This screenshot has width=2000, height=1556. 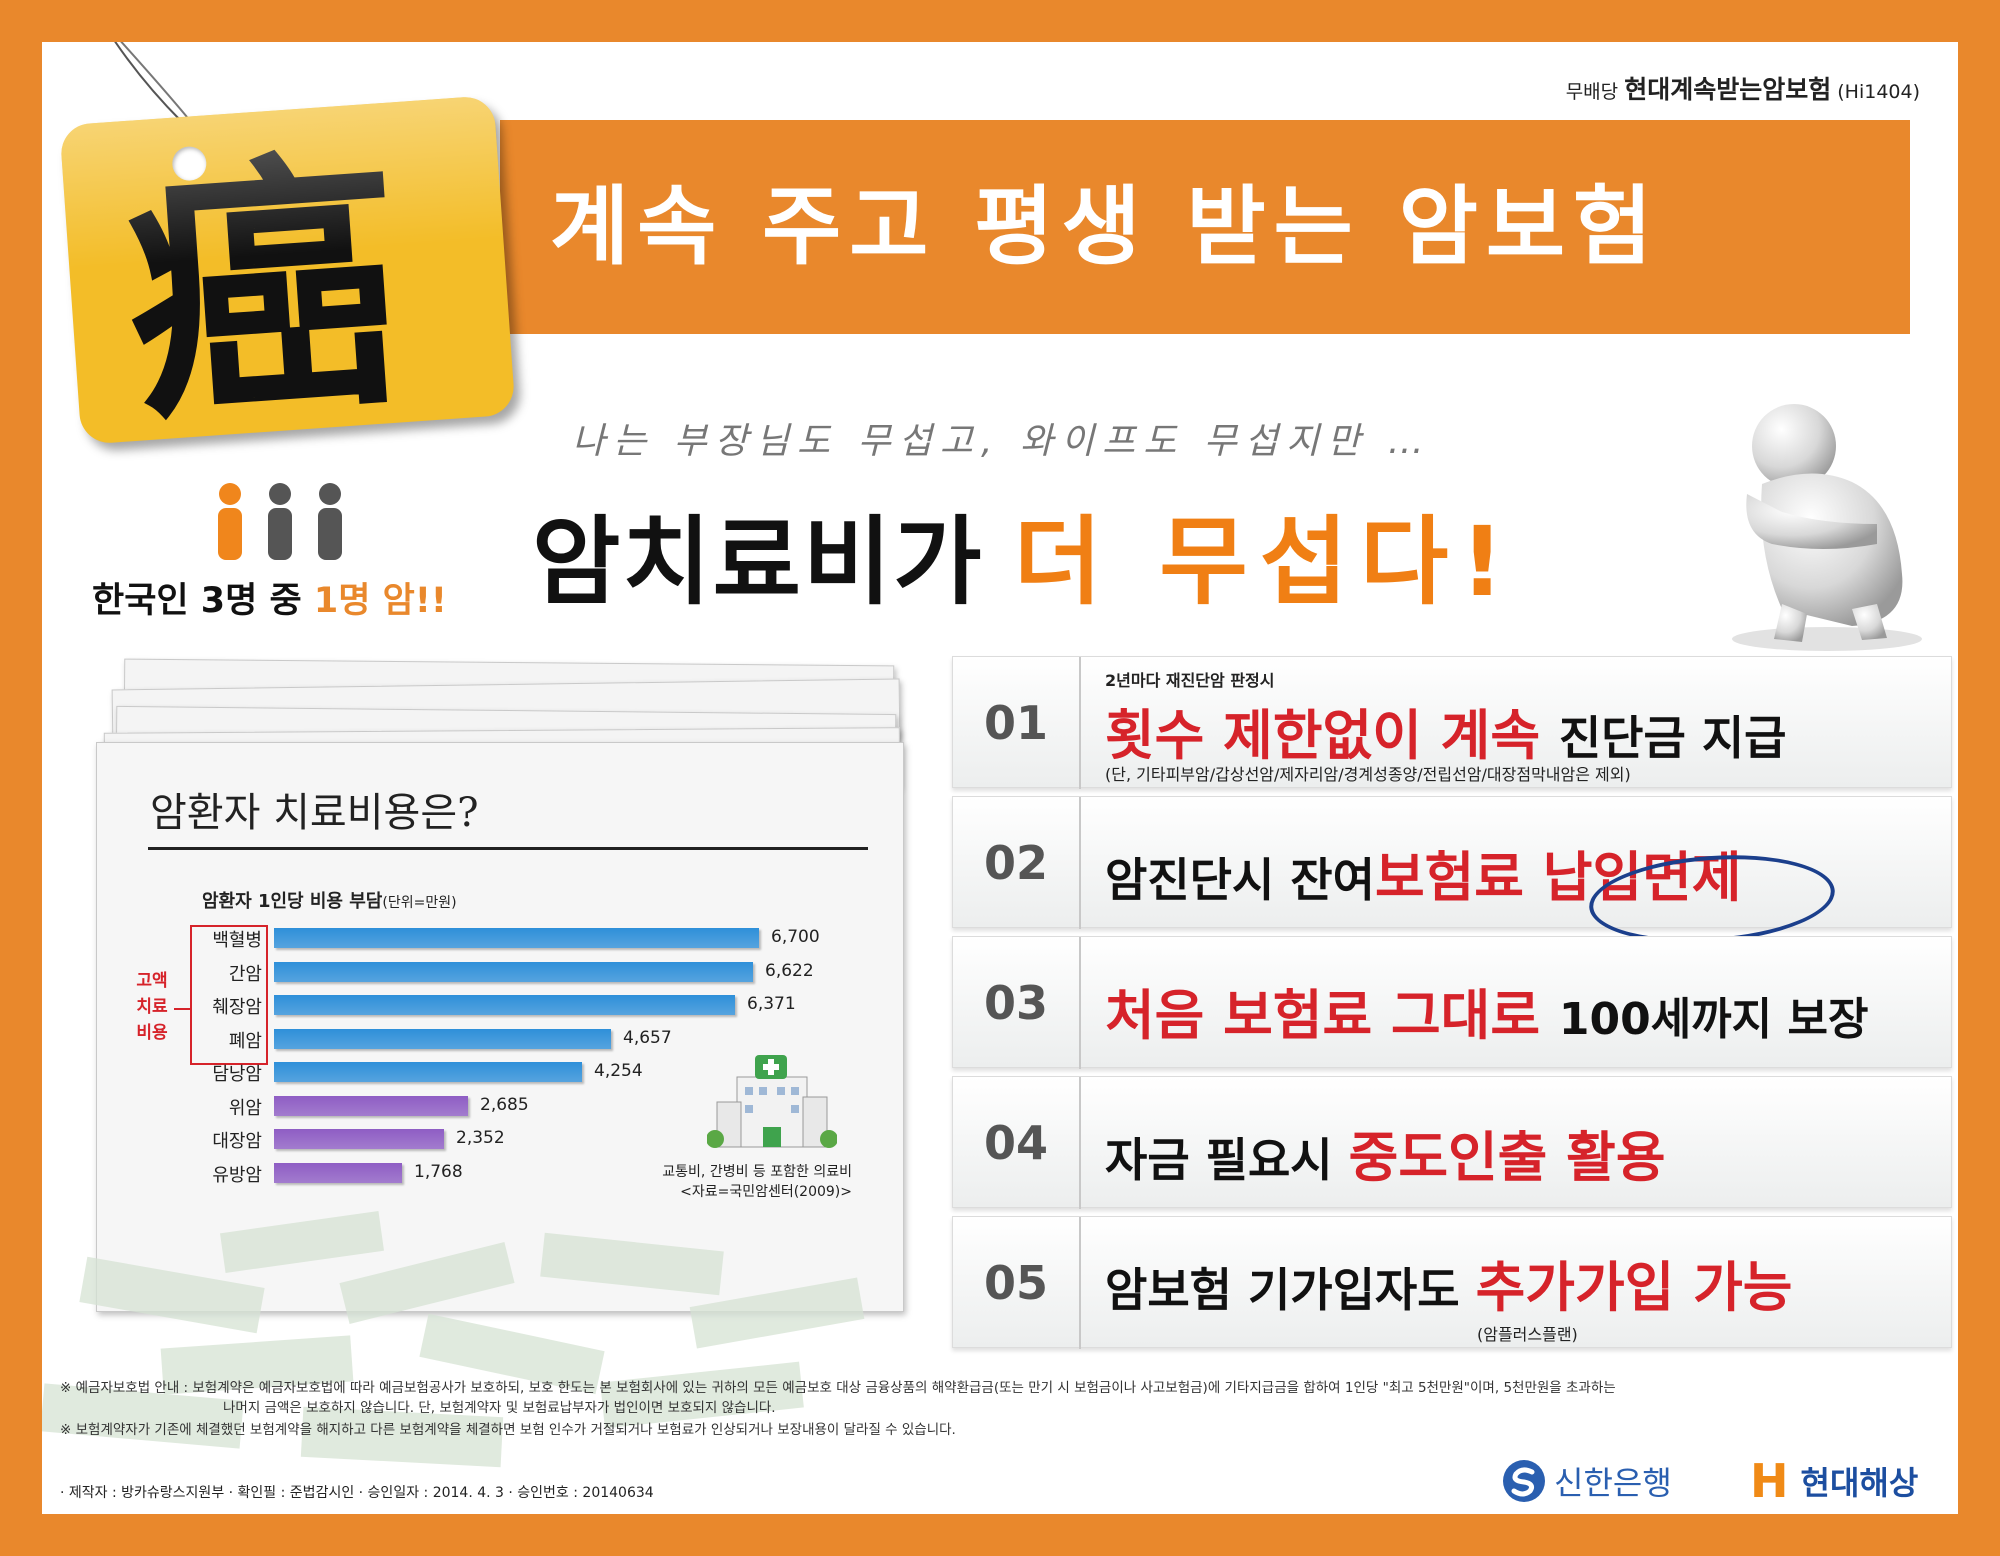 I want to click on hyundai-logo: H 현대해상, so click(x=1834, y=1481).